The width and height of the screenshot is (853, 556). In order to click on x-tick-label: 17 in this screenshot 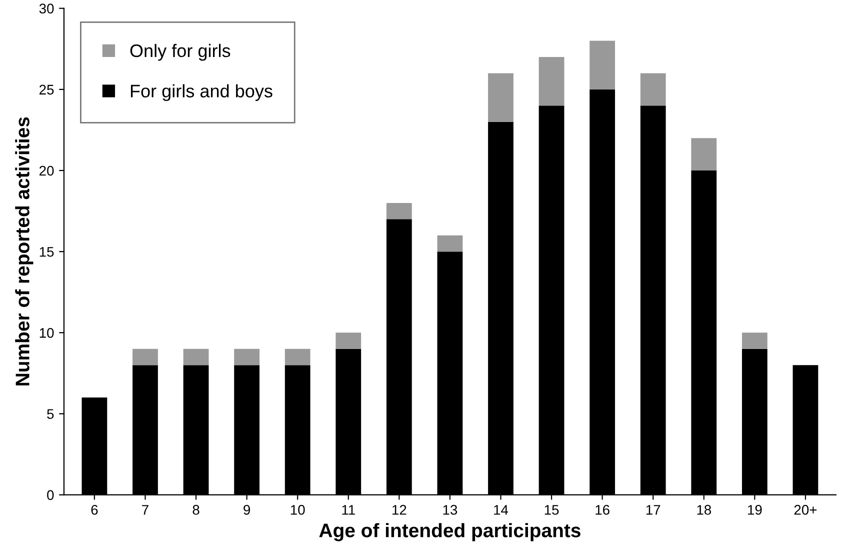, I will do `click(653, 510)`.